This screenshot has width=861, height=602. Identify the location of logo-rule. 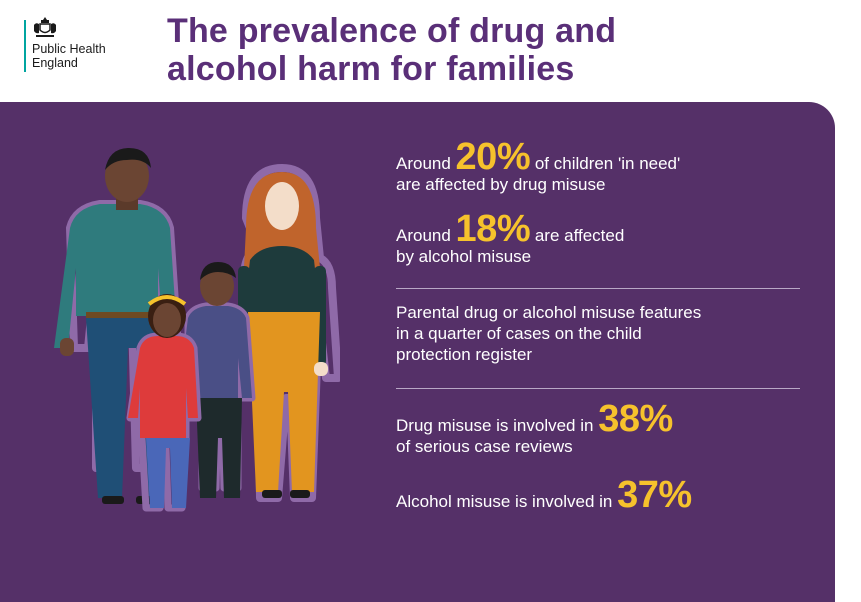
(25, 46).